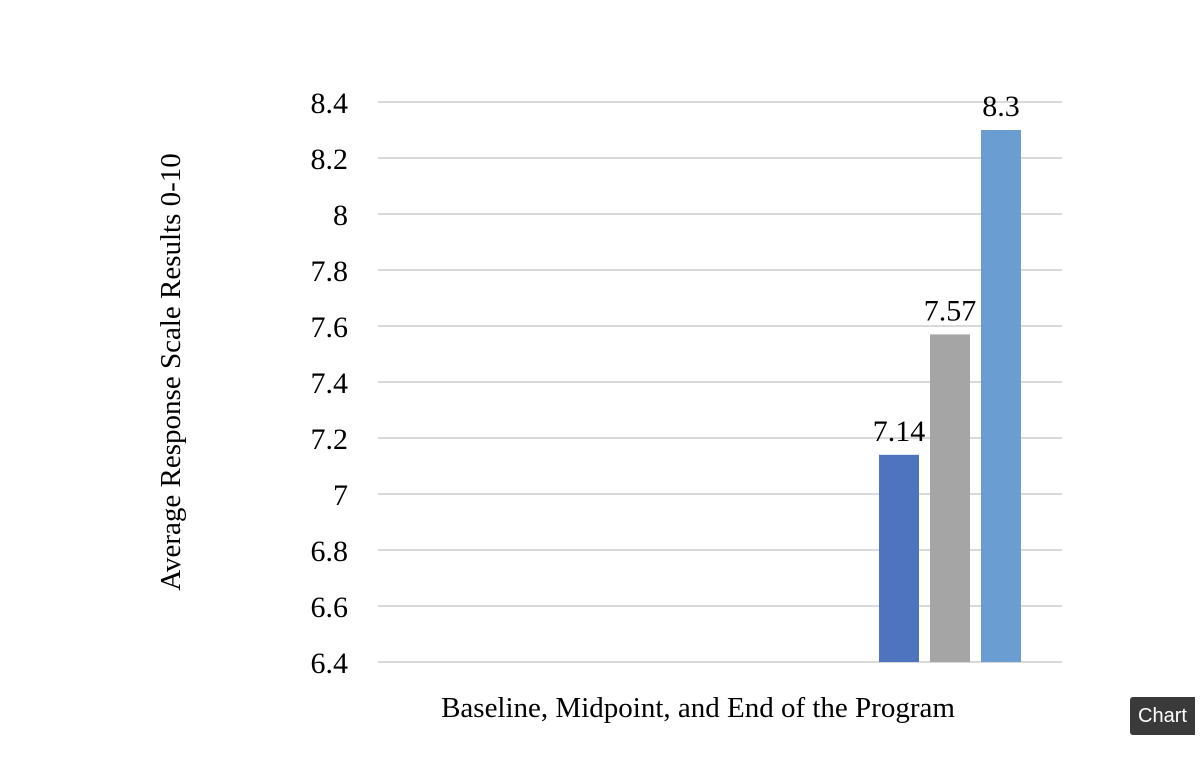 This screenshot has height=766, width=1200. I want to click on y-tick-label: 7.6, so click(330, 327).